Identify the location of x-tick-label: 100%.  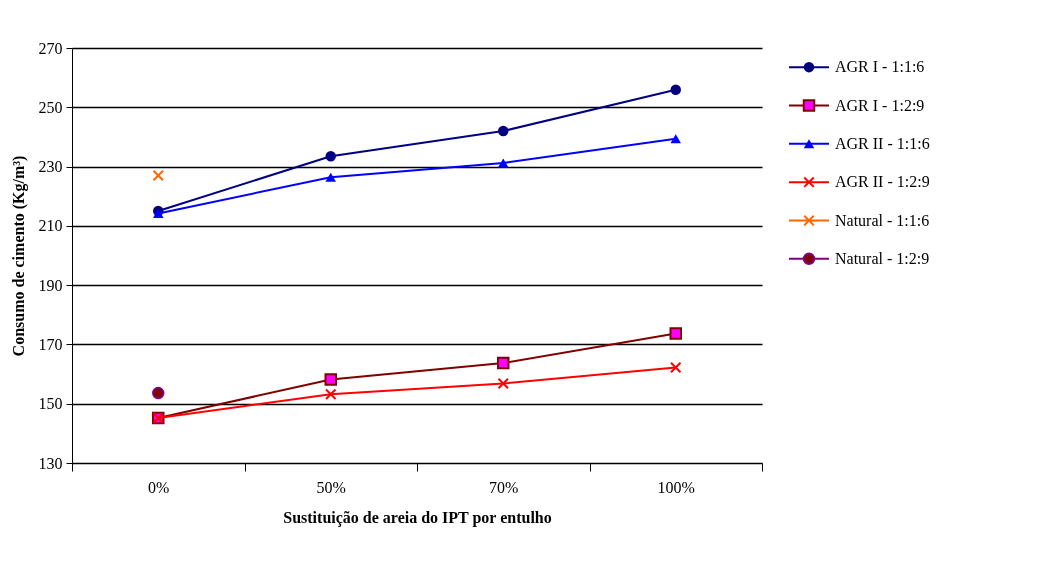
(676, 487).